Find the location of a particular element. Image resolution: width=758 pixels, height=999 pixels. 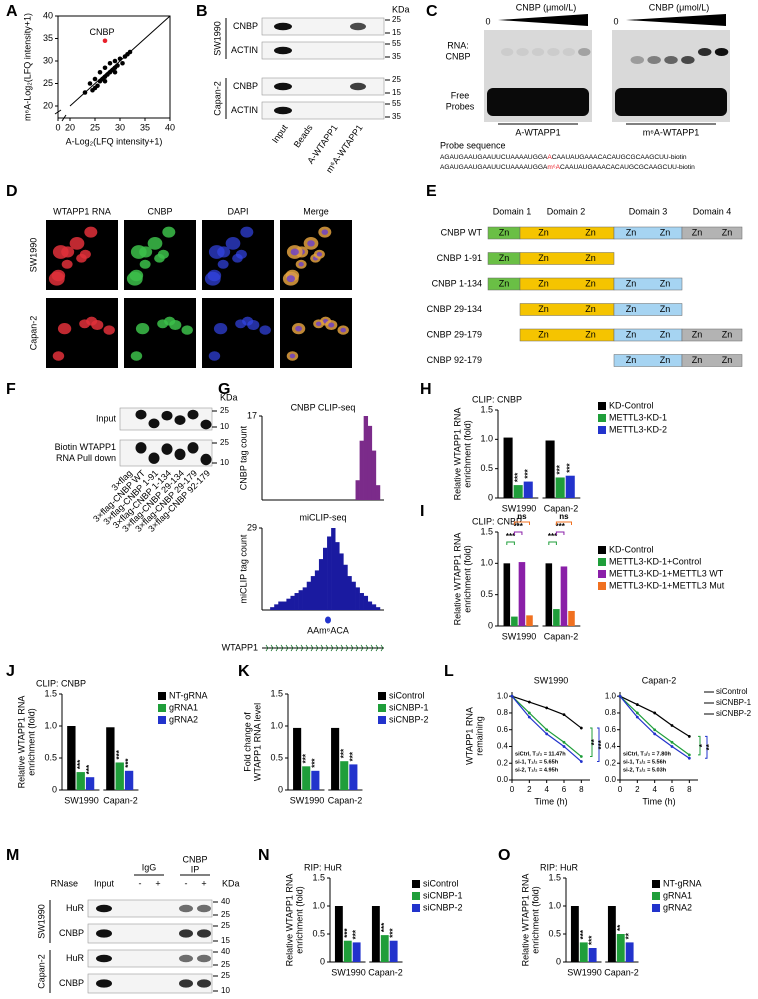

y-axis-label: CNBP tag count is located at coordinates (243, 457).